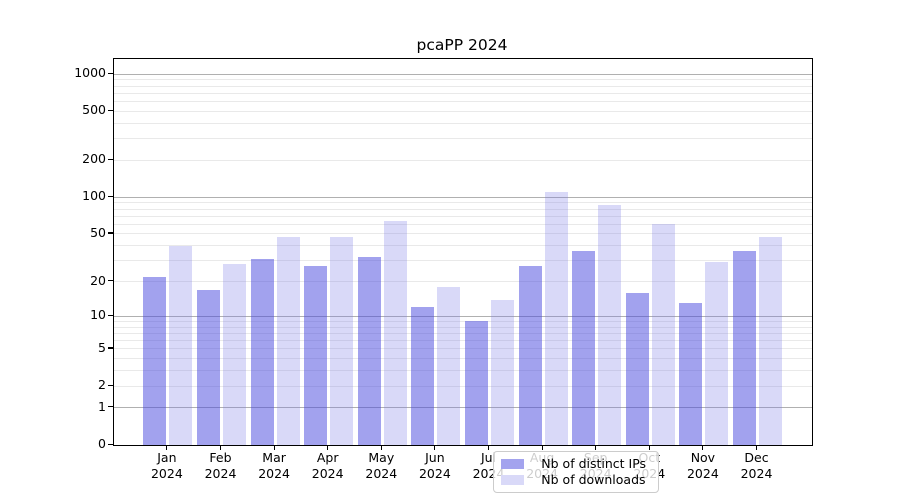 Image resolution: width=900 pixels, height=500 pixels. What do you see at coordinates (756, 447) in the screenshot?
I see `x-tick-dec` at bounding box center [756, 447].